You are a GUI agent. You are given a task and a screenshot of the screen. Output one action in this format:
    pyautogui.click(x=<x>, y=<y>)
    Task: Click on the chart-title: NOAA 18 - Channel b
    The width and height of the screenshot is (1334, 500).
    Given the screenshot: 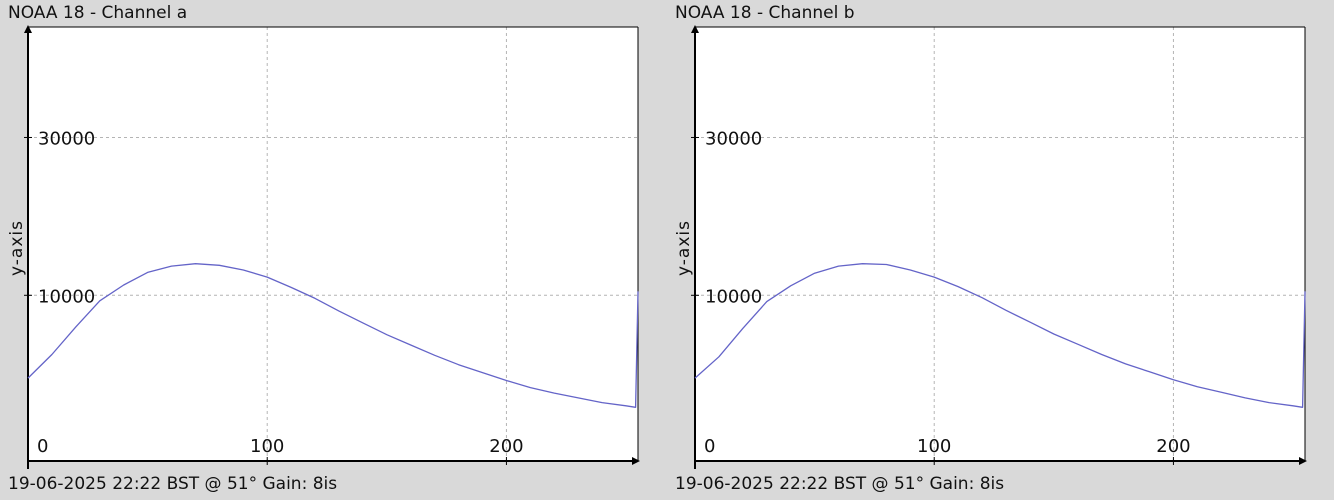 What is the action you would take?
    pyautogui.click(x=765, y=13)
    